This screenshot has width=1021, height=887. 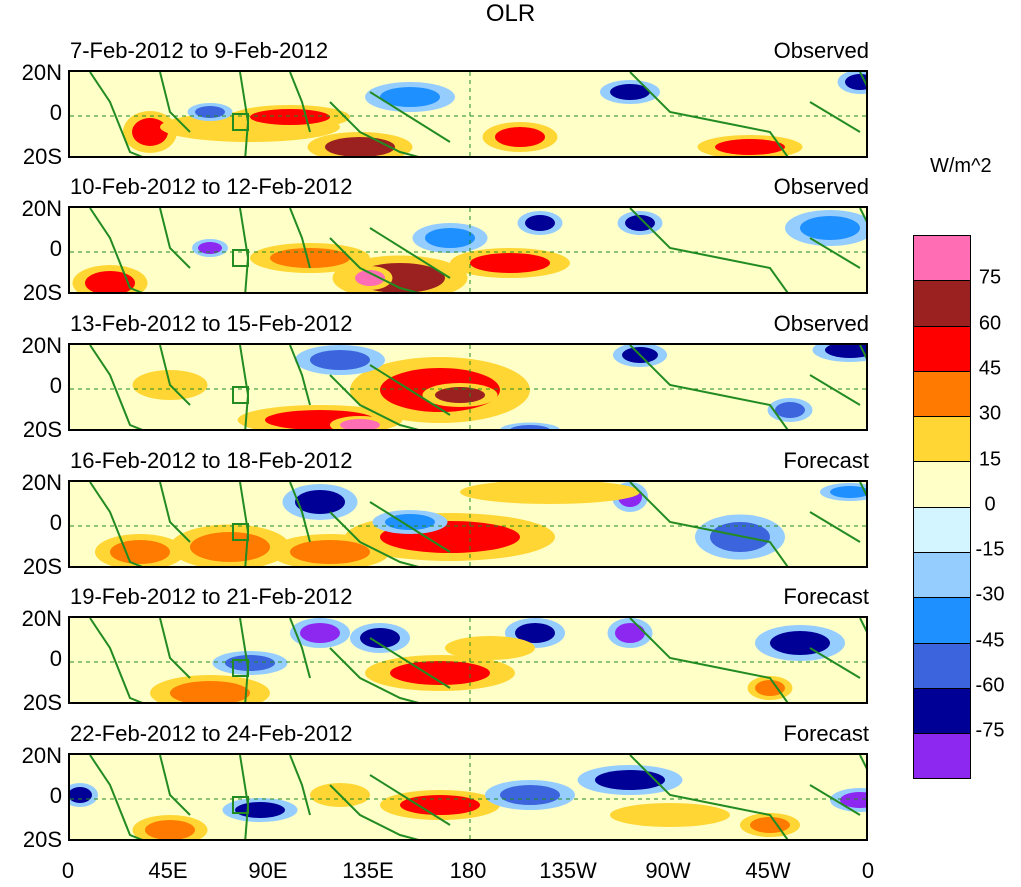 I want to click on longitude-tick-label: 90E, so click(x=268, y=870).